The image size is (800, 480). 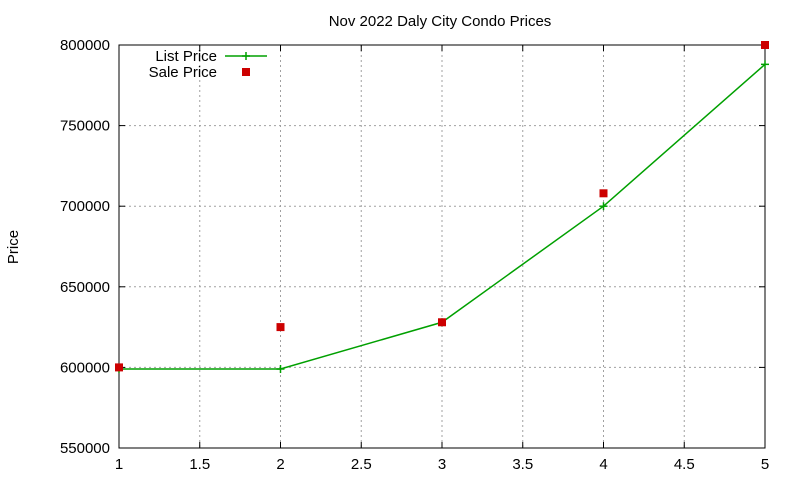 What do you see at coordinates (522, 464) in the screenshot?
I see `x-tick-label: 3.5` at bounding box center [522, 464].